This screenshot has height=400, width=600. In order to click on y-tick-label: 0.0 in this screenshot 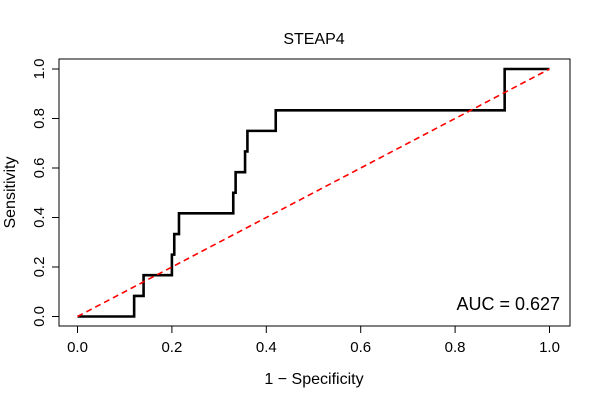, I will do `click(39, 316)`.